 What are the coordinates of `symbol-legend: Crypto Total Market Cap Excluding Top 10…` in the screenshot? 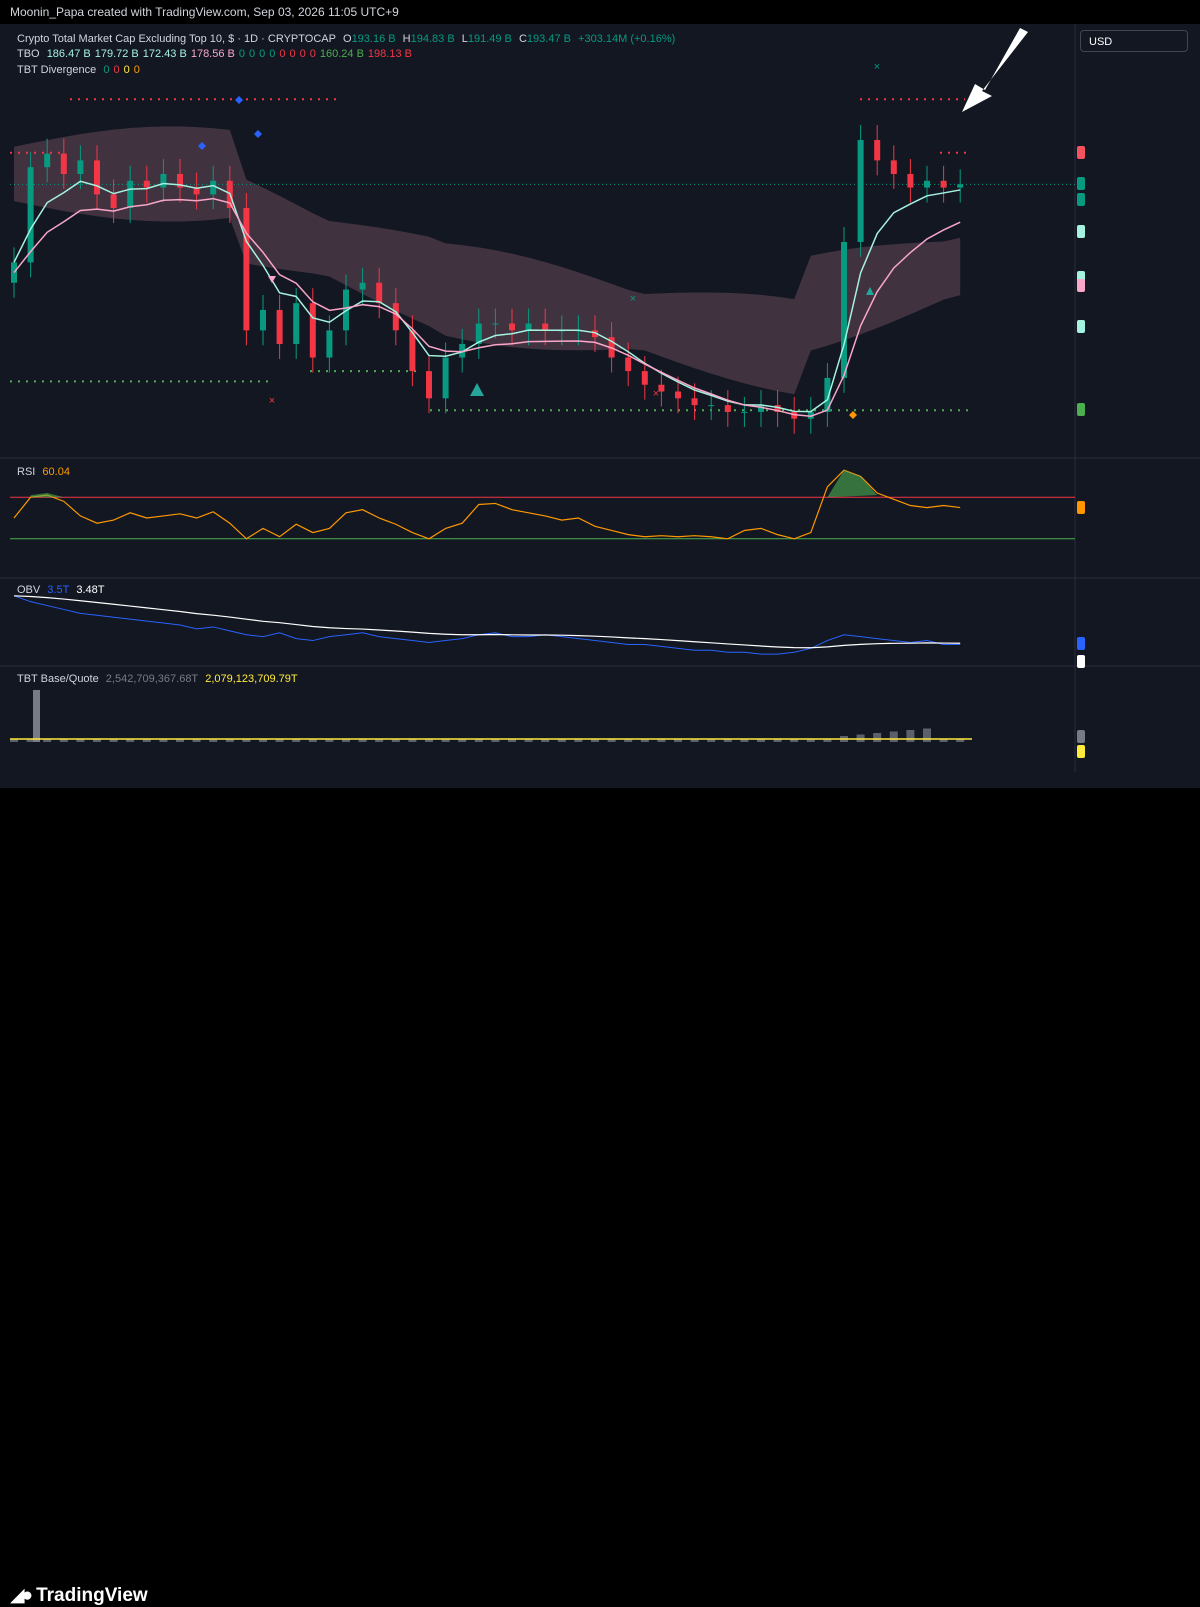 It's located at (348, 39).